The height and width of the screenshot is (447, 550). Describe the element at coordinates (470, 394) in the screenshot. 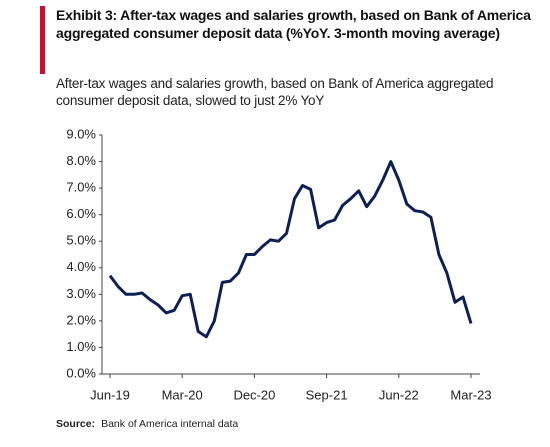

I see `x-tick-label: Mar-23` at that location.